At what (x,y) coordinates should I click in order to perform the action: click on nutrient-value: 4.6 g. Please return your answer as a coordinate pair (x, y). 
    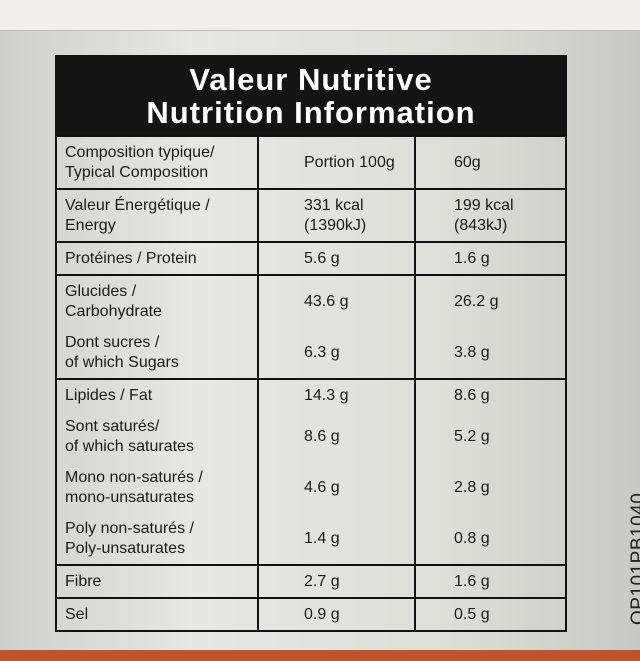
    Looking at the image, I should click on (335, 487).